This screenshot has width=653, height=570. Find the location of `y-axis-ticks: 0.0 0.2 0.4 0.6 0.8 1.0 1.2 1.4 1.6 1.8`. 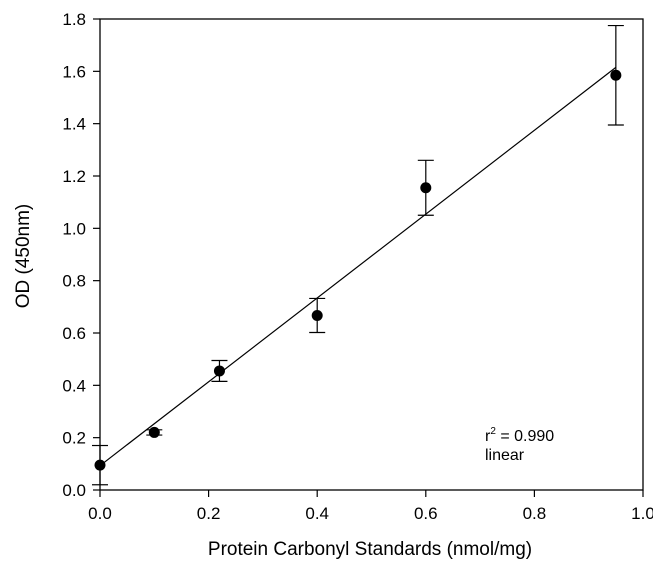

y-axis-ticks: 0.0 0.2 0.4 0.6 0.8 1.0 1.2 1.4 1.6 1.8 is located at coordinates (81, 255).